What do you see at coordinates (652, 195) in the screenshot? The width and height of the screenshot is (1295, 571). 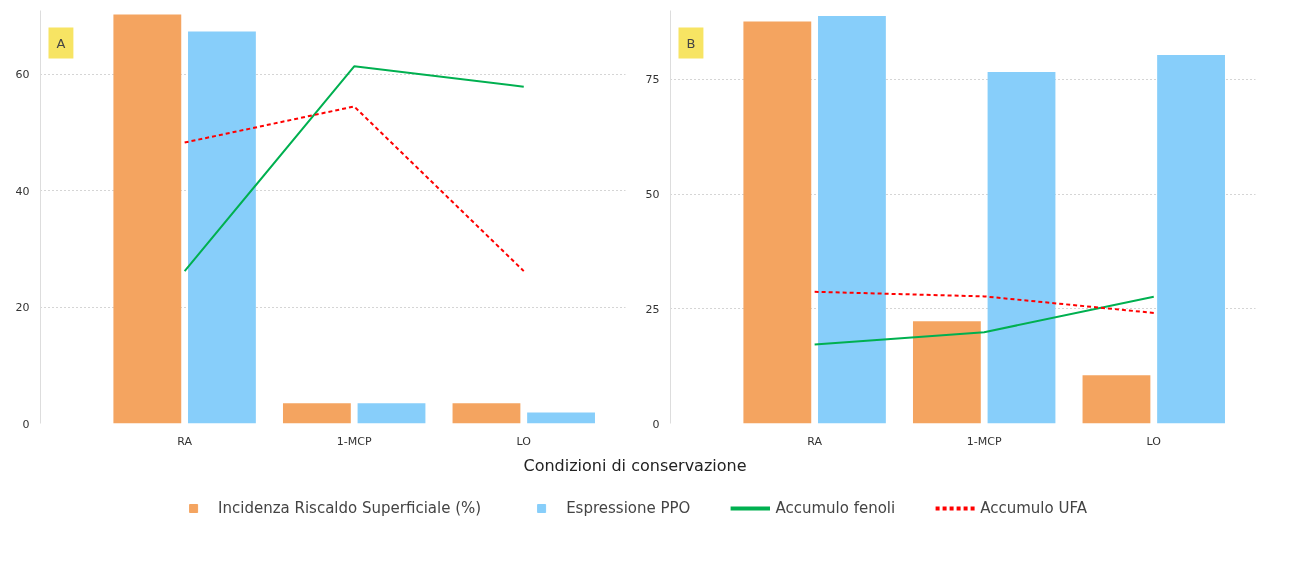 I see `y-tick-label: 50` at bounding box center [652, 195].